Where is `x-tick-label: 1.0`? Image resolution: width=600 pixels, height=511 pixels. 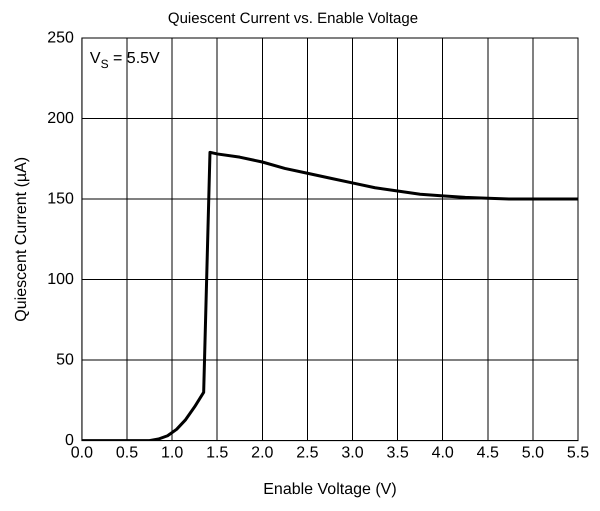 x-tick-label: 1.0 is located at coordinates (172, 453).